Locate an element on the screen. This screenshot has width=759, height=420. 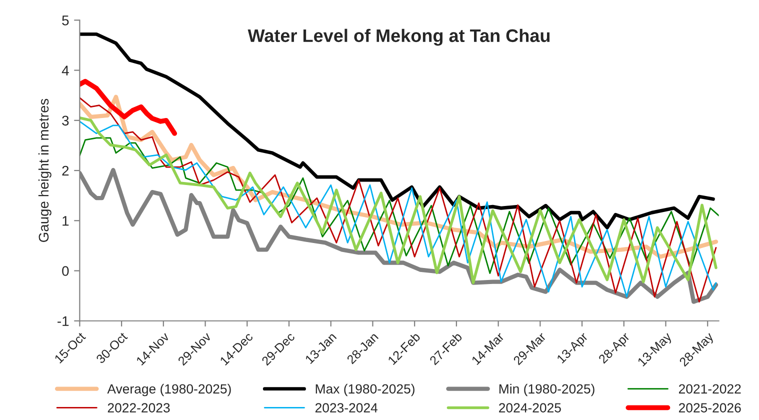
legend-label: Average (1980-2025) is located at coordinates (169, 390).